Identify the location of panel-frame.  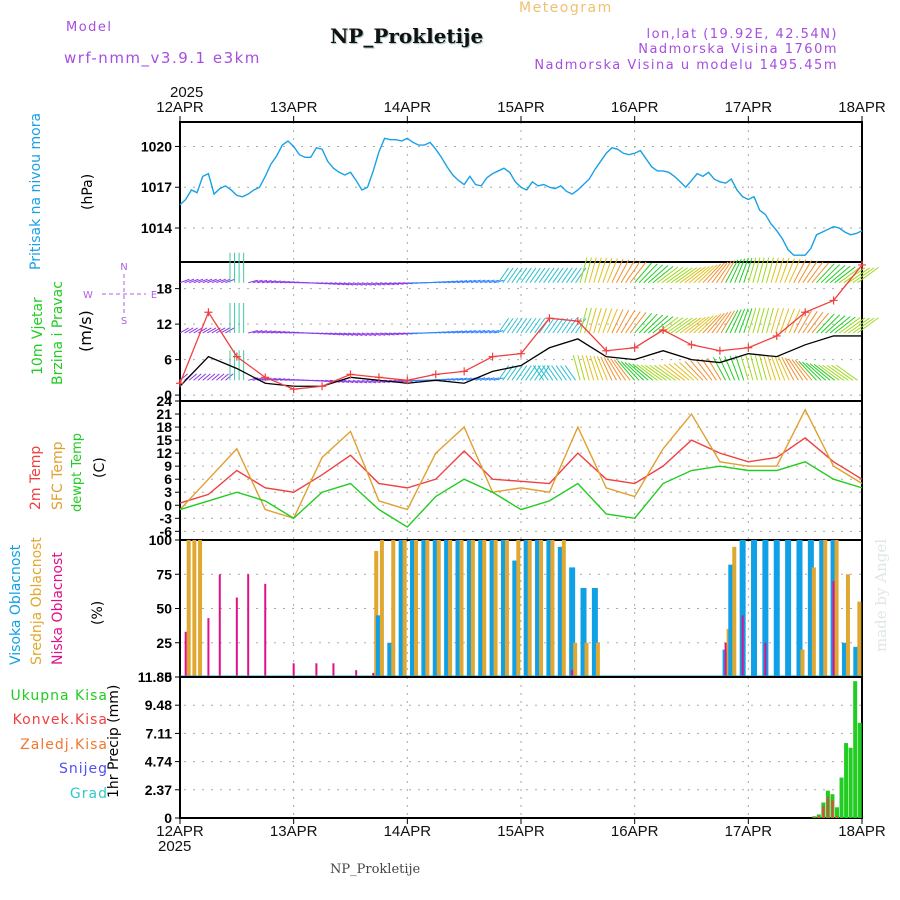
(521, 747).